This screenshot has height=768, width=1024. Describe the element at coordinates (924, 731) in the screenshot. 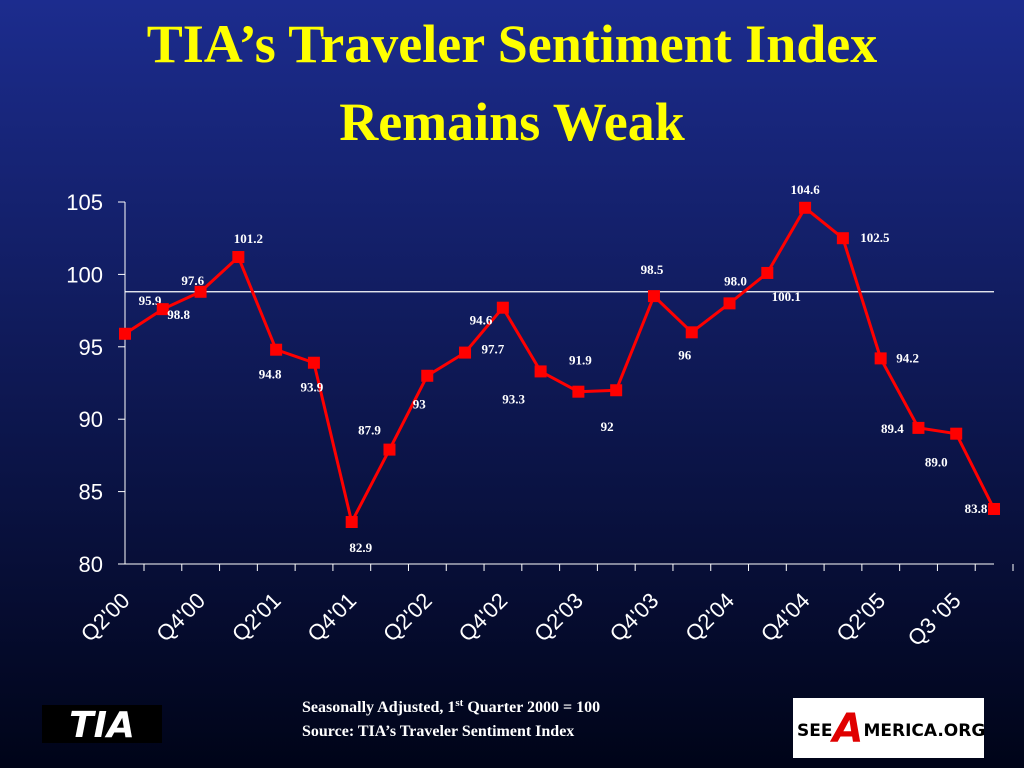

I see `logo-text: MERICA.ORG` at that location.